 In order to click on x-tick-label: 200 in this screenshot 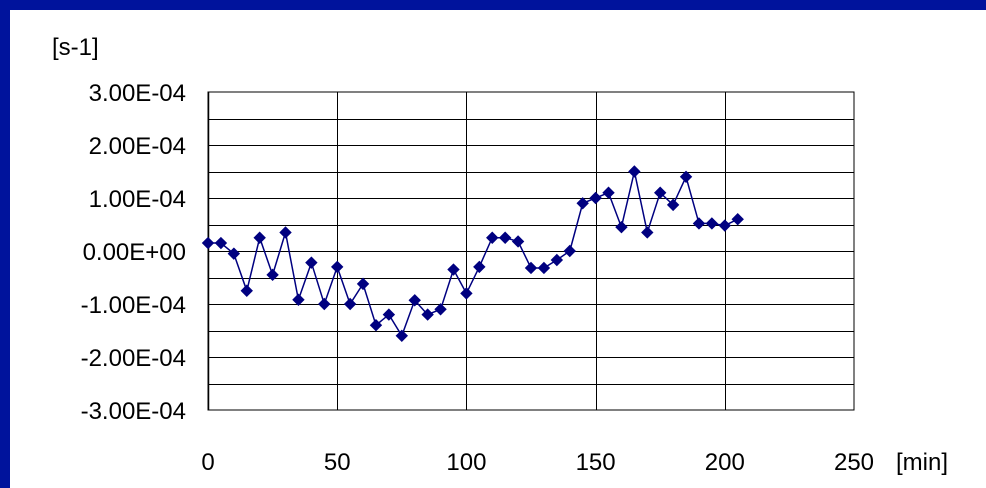, I will do `click(725, 462)`.